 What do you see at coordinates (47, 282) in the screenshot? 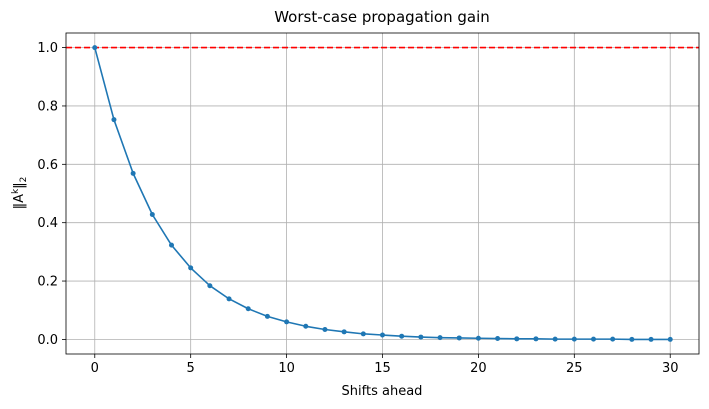
I see `y-tick-label: 0.2` at bounding box center [47, 282].